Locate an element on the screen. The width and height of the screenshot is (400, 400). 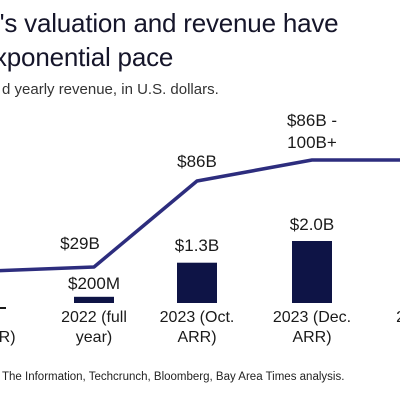
left-dash is located at coordinates (3, 308).